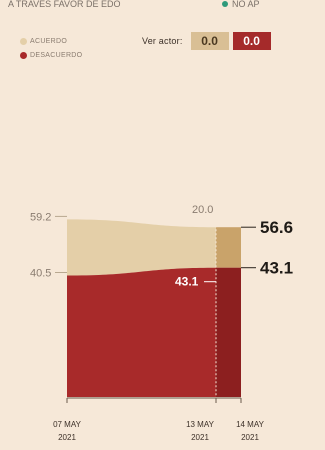 The image size is (325, 450). I want to click on start-label-acuerdo: 59.2, so click(40, 217).